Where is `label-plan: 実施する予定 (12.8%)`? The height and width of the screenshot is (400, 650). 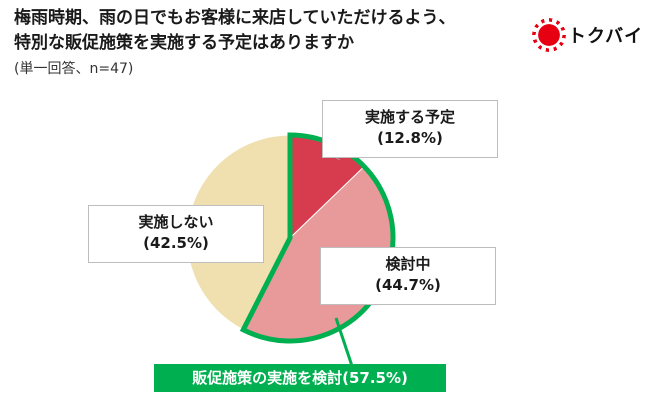
label-plan: 実施する予定 (12.8%) is located at coordinates (410, 129).